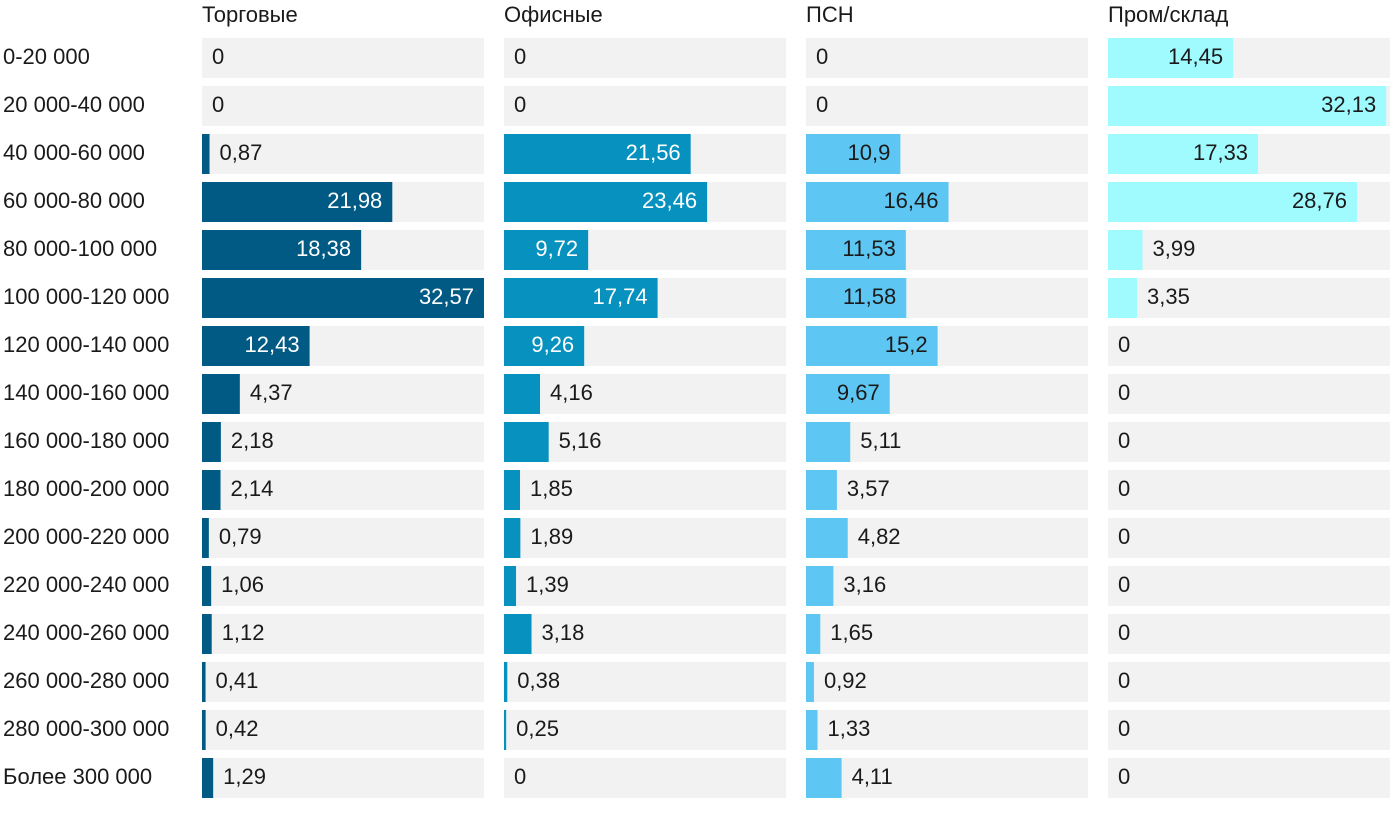  I want to click on data-label: 3,16, so click(864, 584).